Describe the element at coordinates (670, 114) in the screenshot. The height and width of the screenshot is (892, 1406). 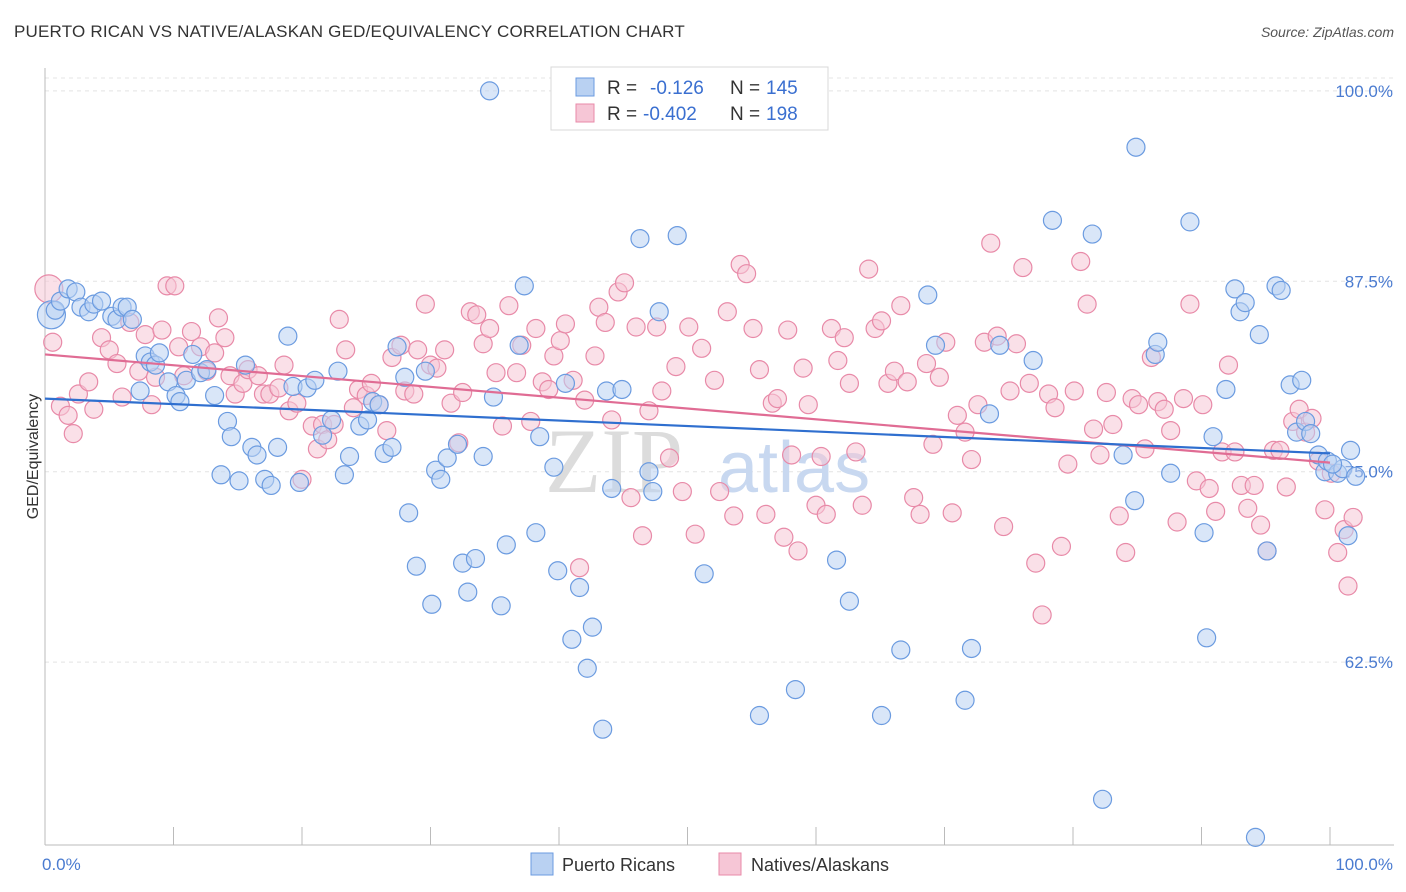
I see `legend-r-value-2: -0.402` at that location.